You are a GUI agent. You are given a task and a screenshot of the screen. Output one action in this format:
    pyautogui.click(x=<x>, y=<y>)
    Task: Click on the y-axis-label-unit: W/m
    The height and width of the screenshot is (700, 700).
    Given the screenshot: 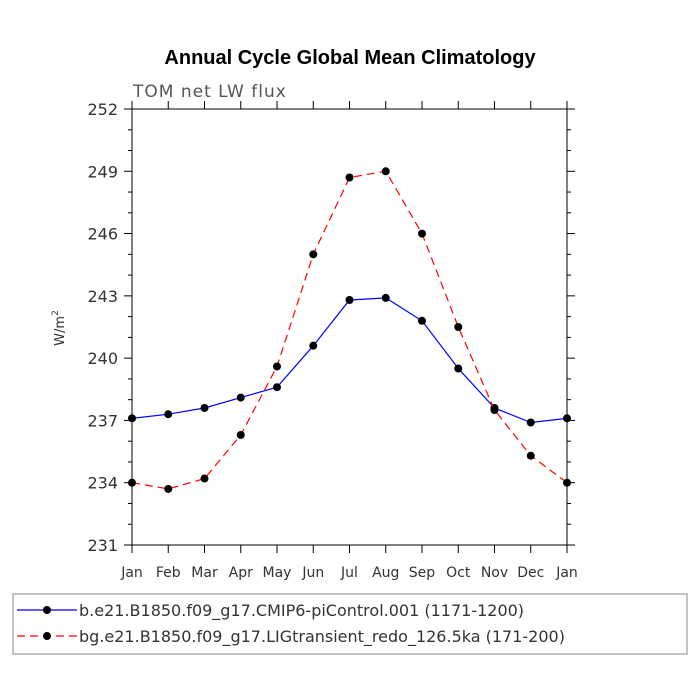 What is the action you would take?
    pyautogui.click(x=60, y=331)
    